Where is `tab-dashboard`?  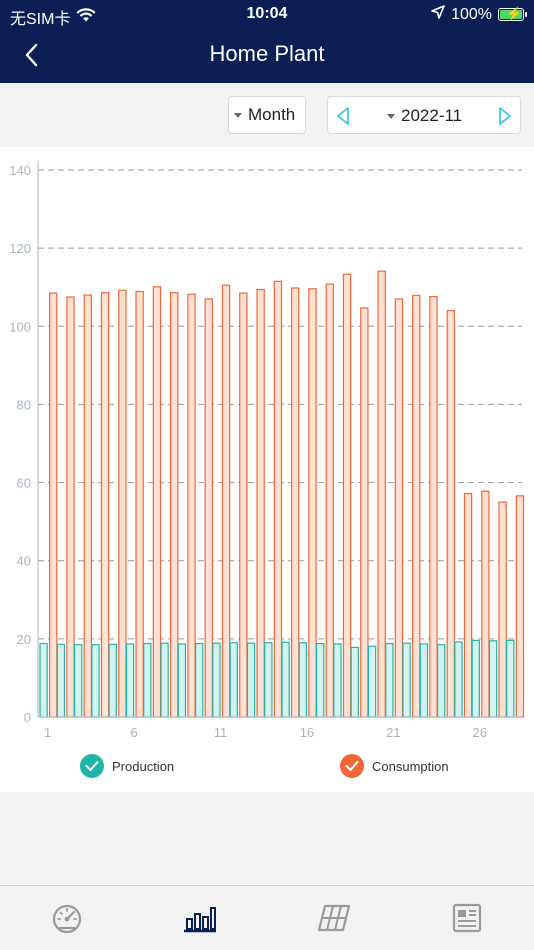 tab-dashboard is located at coordinates (67, 918).